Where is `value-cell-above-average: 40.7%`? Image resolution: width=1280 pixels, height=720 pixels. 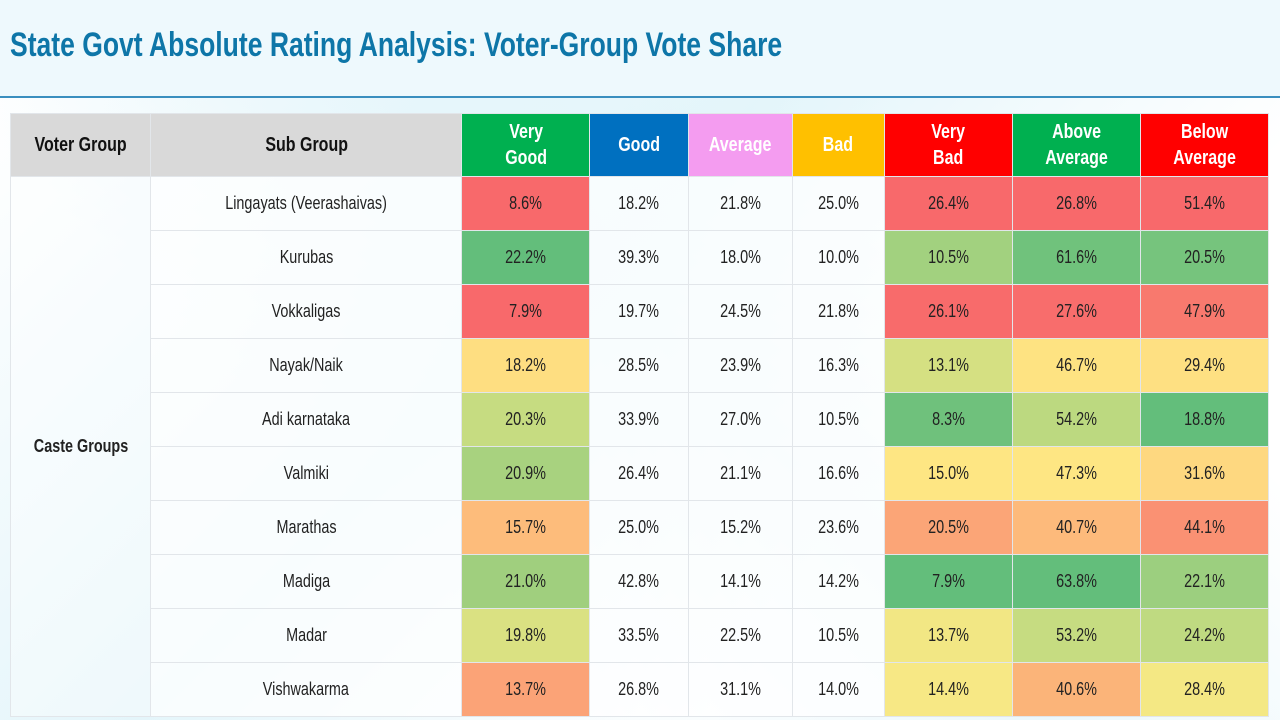
value-cell-above-average: 40.7% is located at coordinates (1076, 527).